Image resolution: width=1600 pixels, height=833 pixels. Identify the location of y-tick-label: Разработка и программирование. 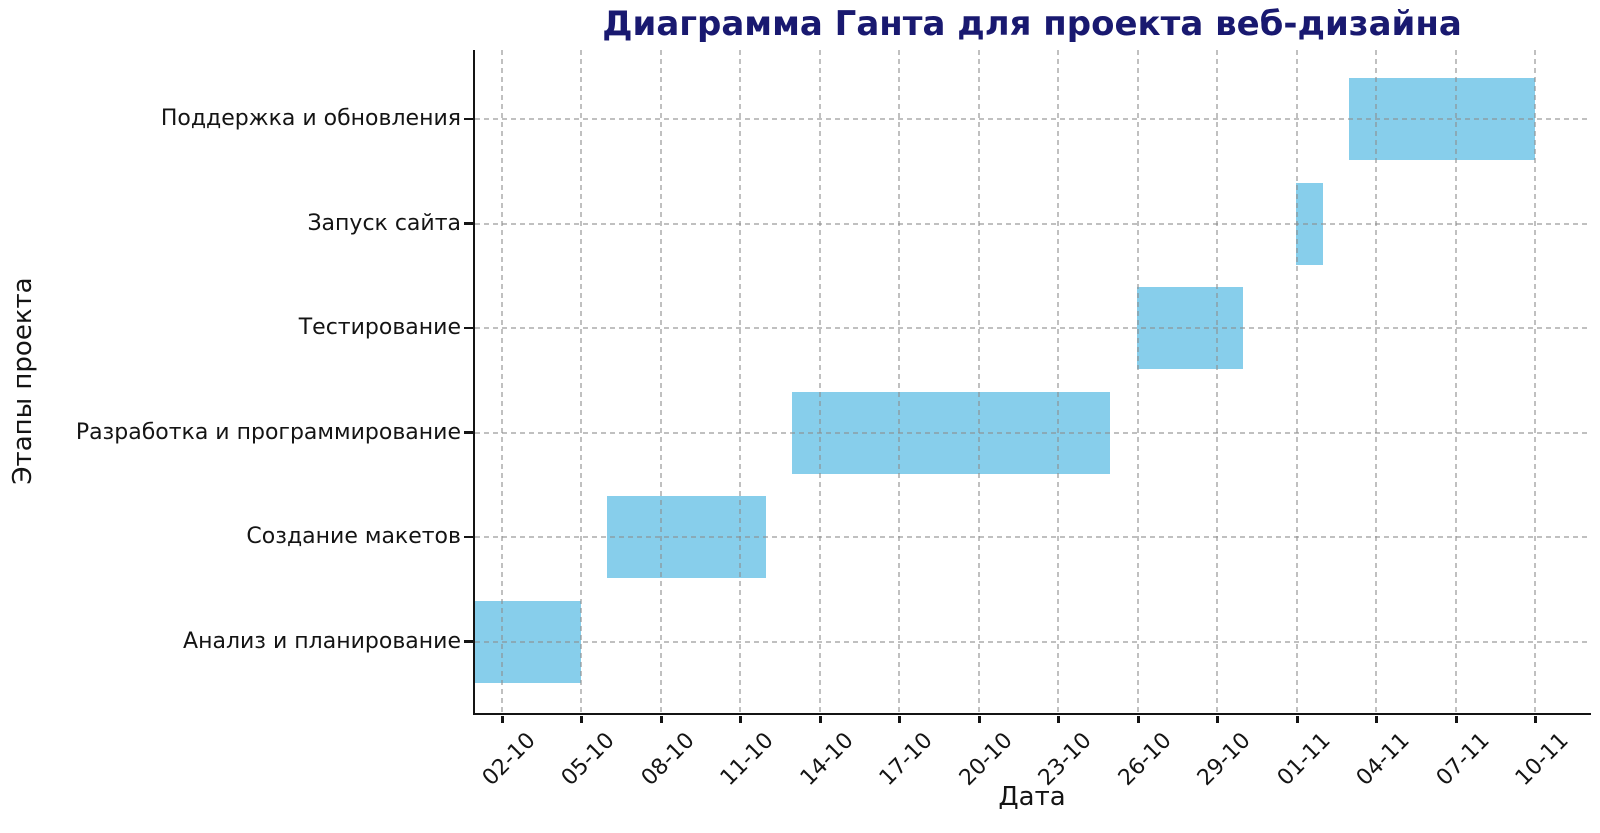
(268, 432).